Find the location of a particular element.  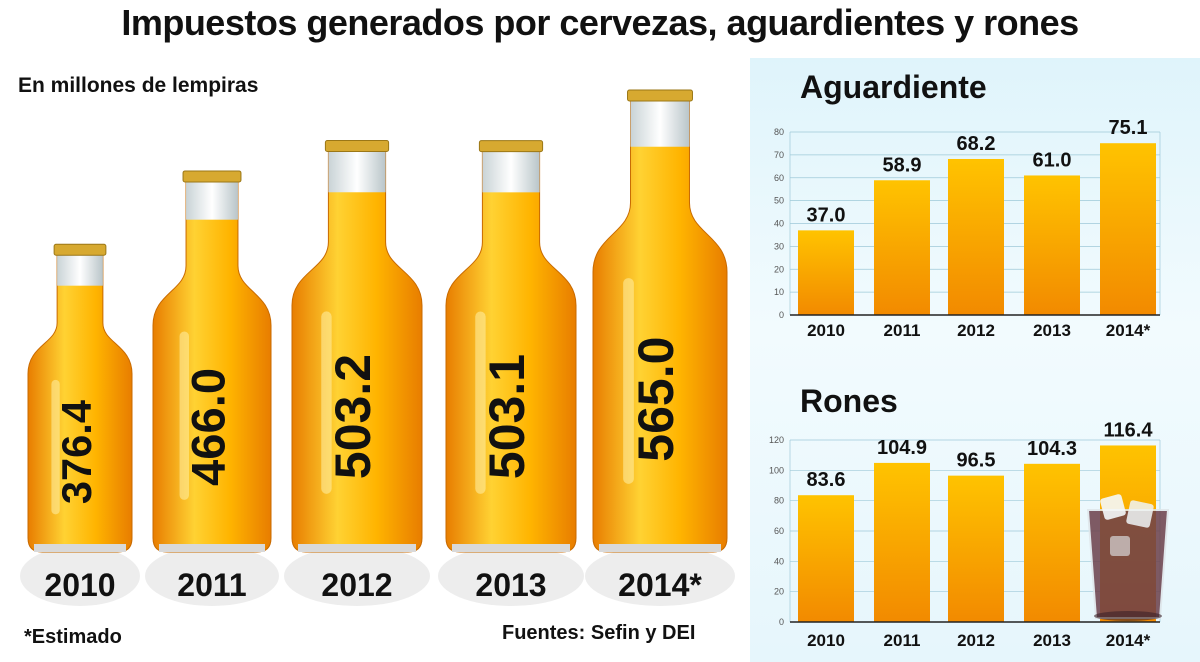

bar-value-label: 83.6 is located at coordinates (826, 480).